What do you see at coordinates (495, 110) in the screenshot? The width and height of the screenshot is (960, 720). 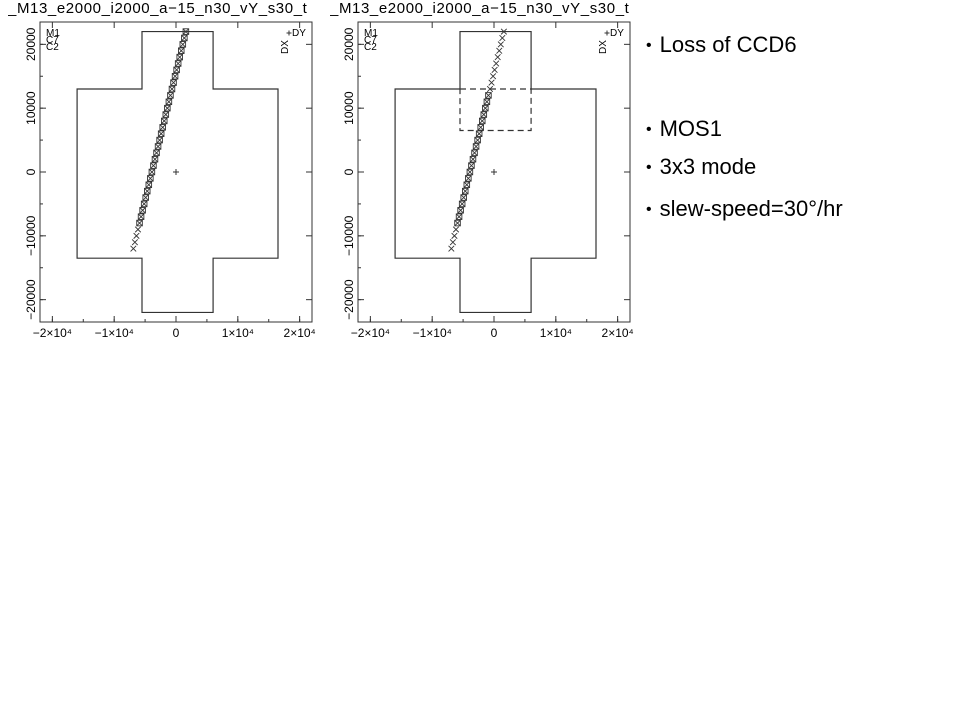 I see `dead-ccd6-outline` at bounding box center [495, 110].